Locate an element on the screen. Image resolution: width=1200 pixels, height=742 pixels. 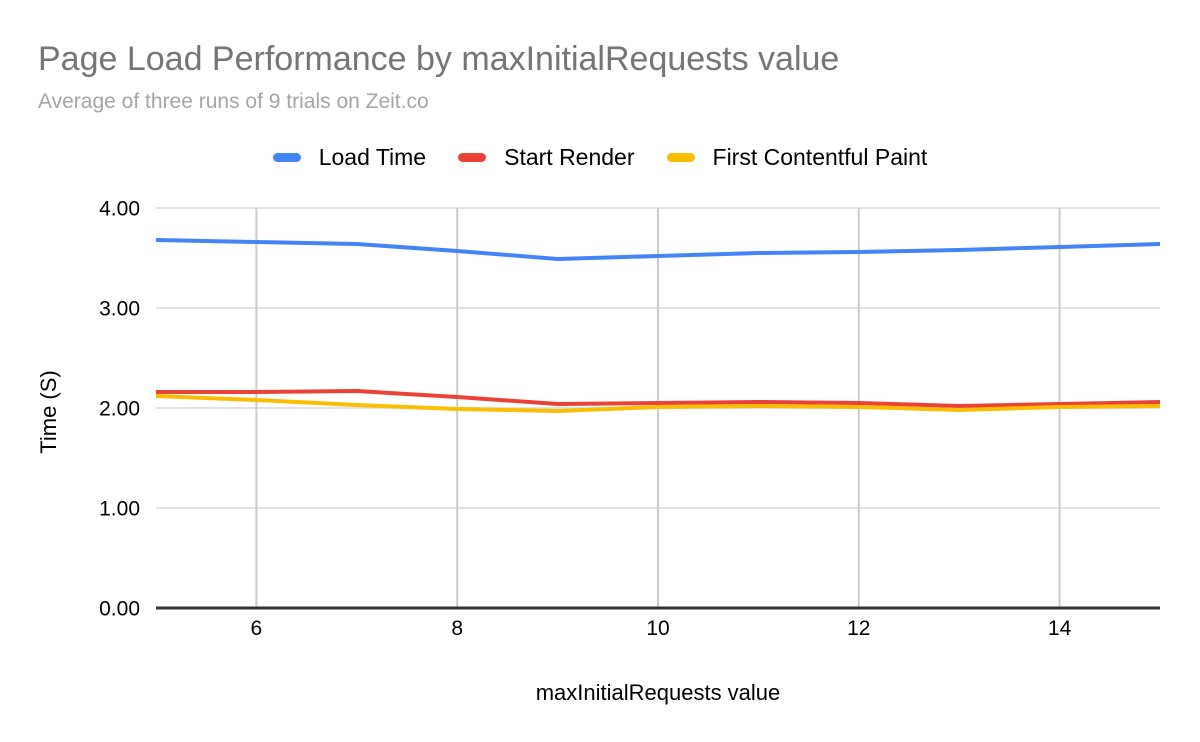
y-tick-label: 3.00 is located at coordinates (119, 309).